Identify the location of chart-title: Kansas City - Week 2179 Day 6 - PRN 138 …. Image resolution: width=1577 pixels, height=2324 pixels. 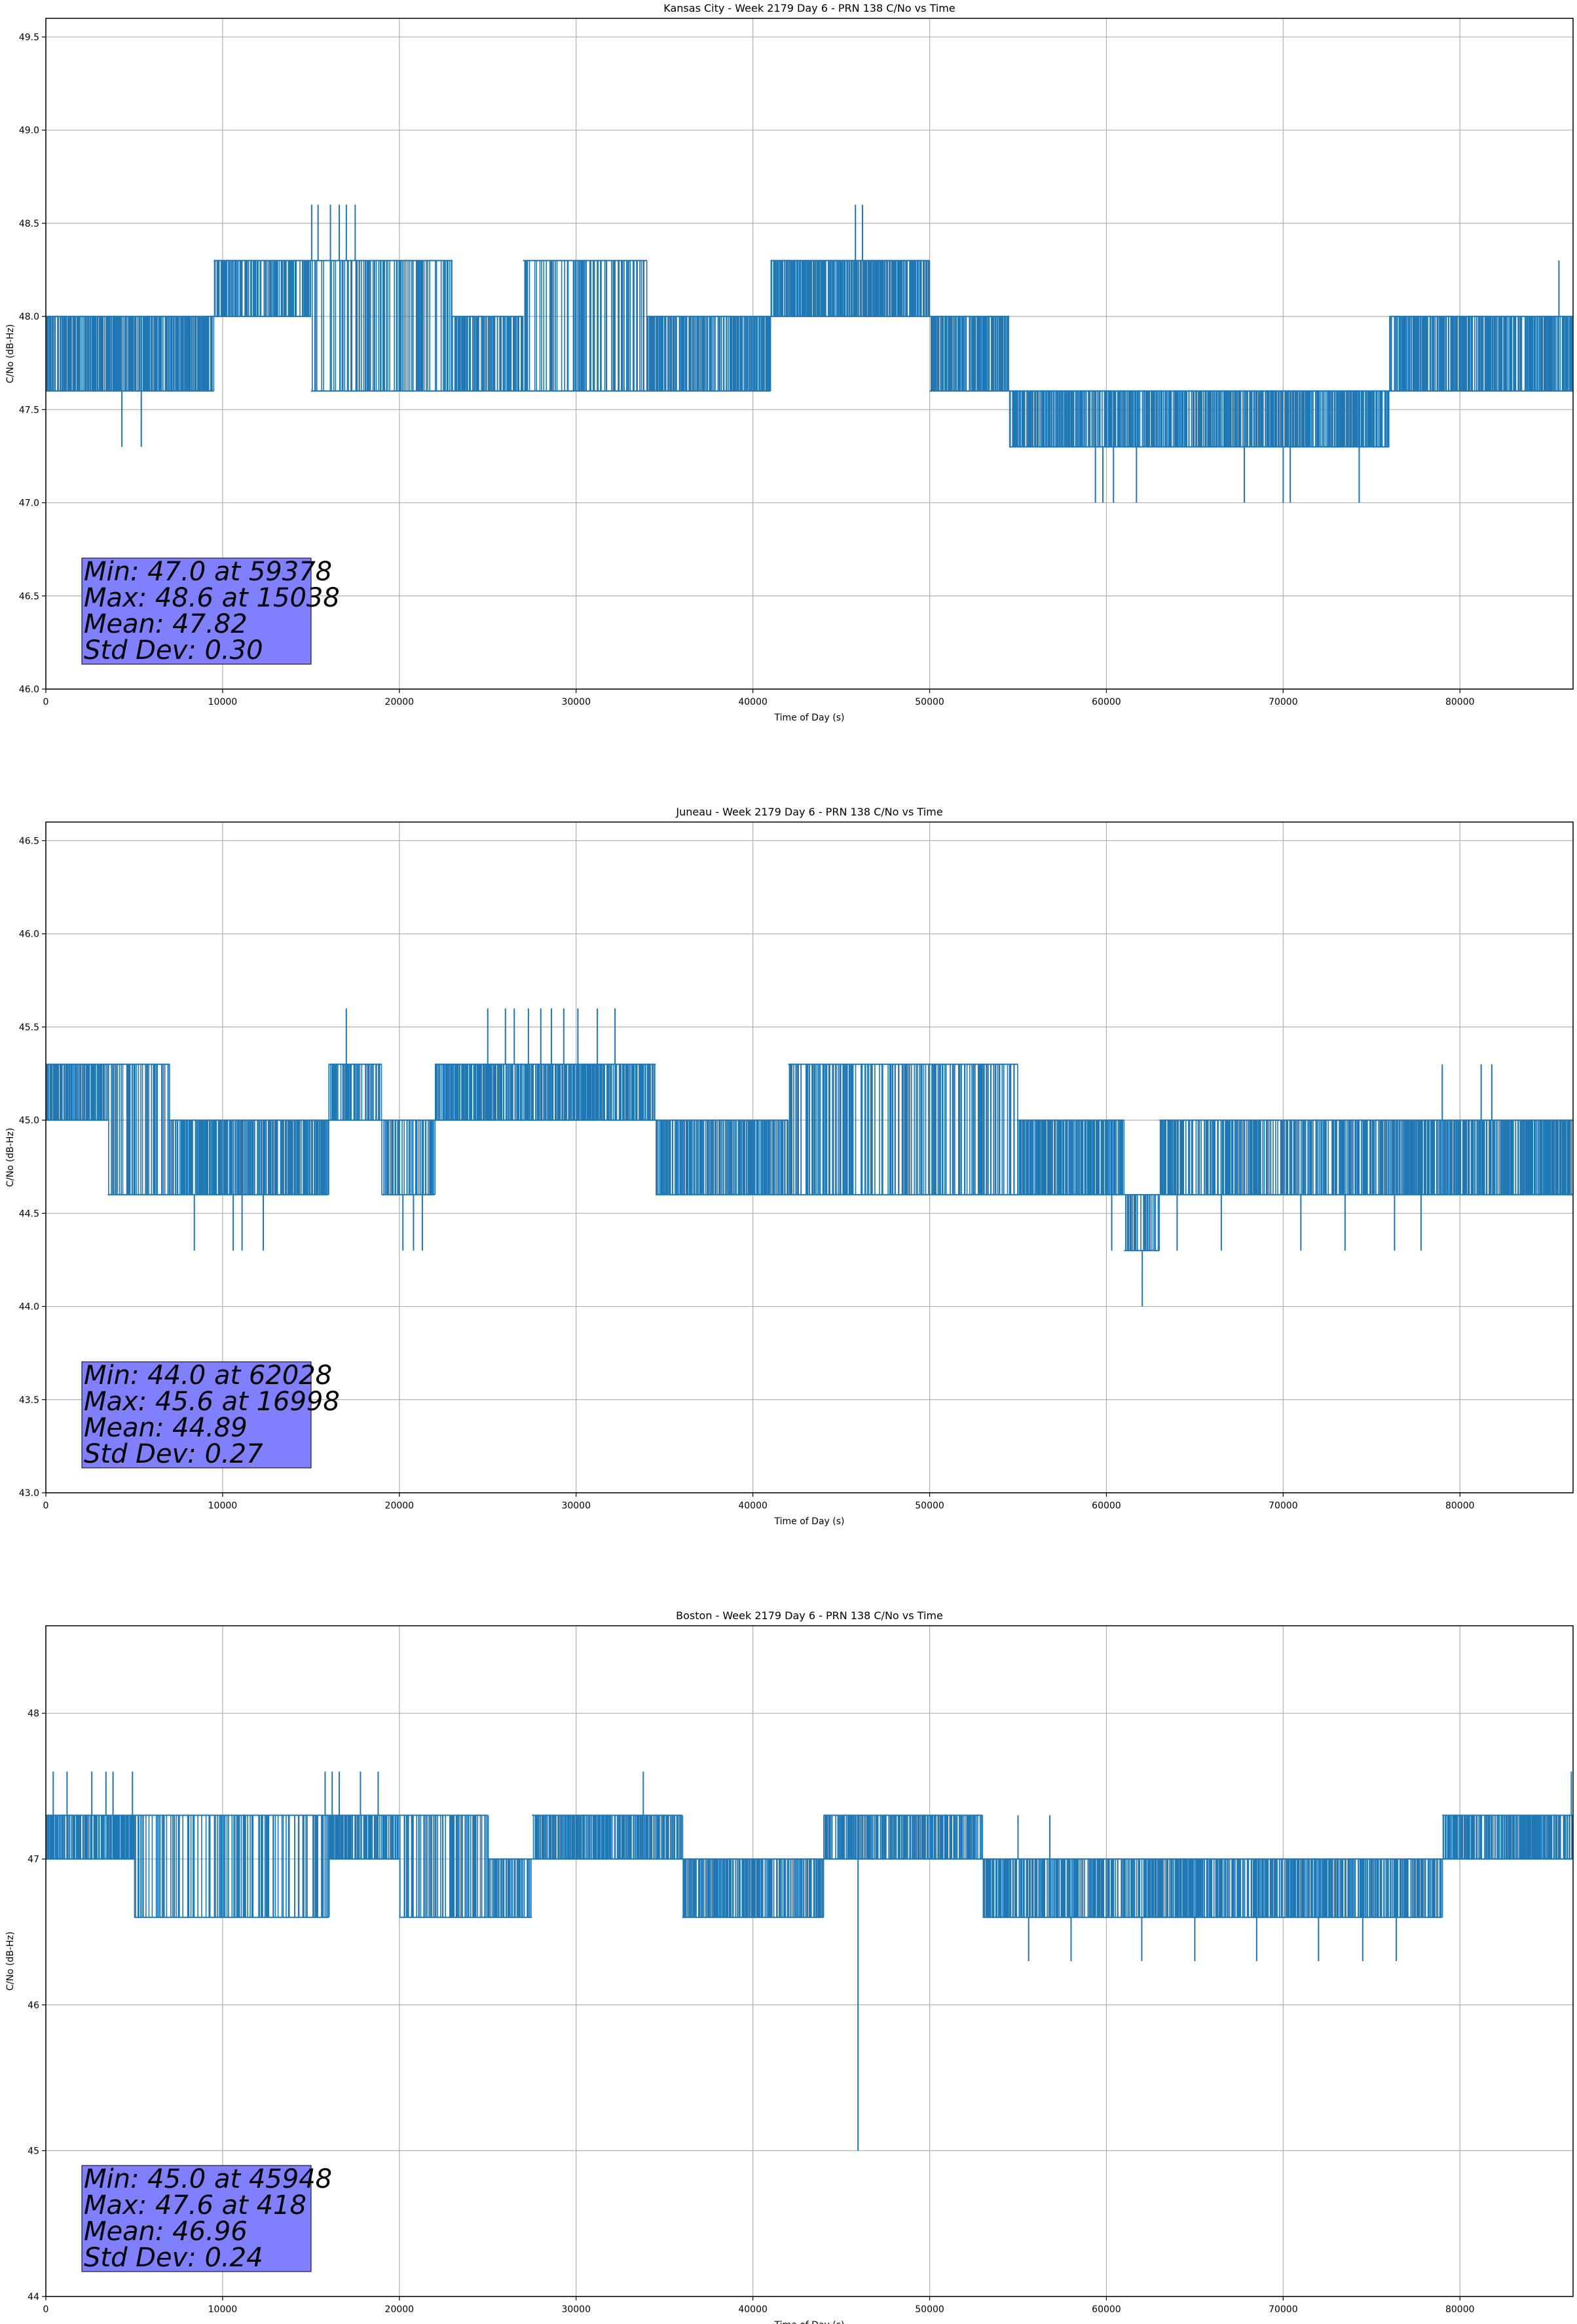
(809, 8).